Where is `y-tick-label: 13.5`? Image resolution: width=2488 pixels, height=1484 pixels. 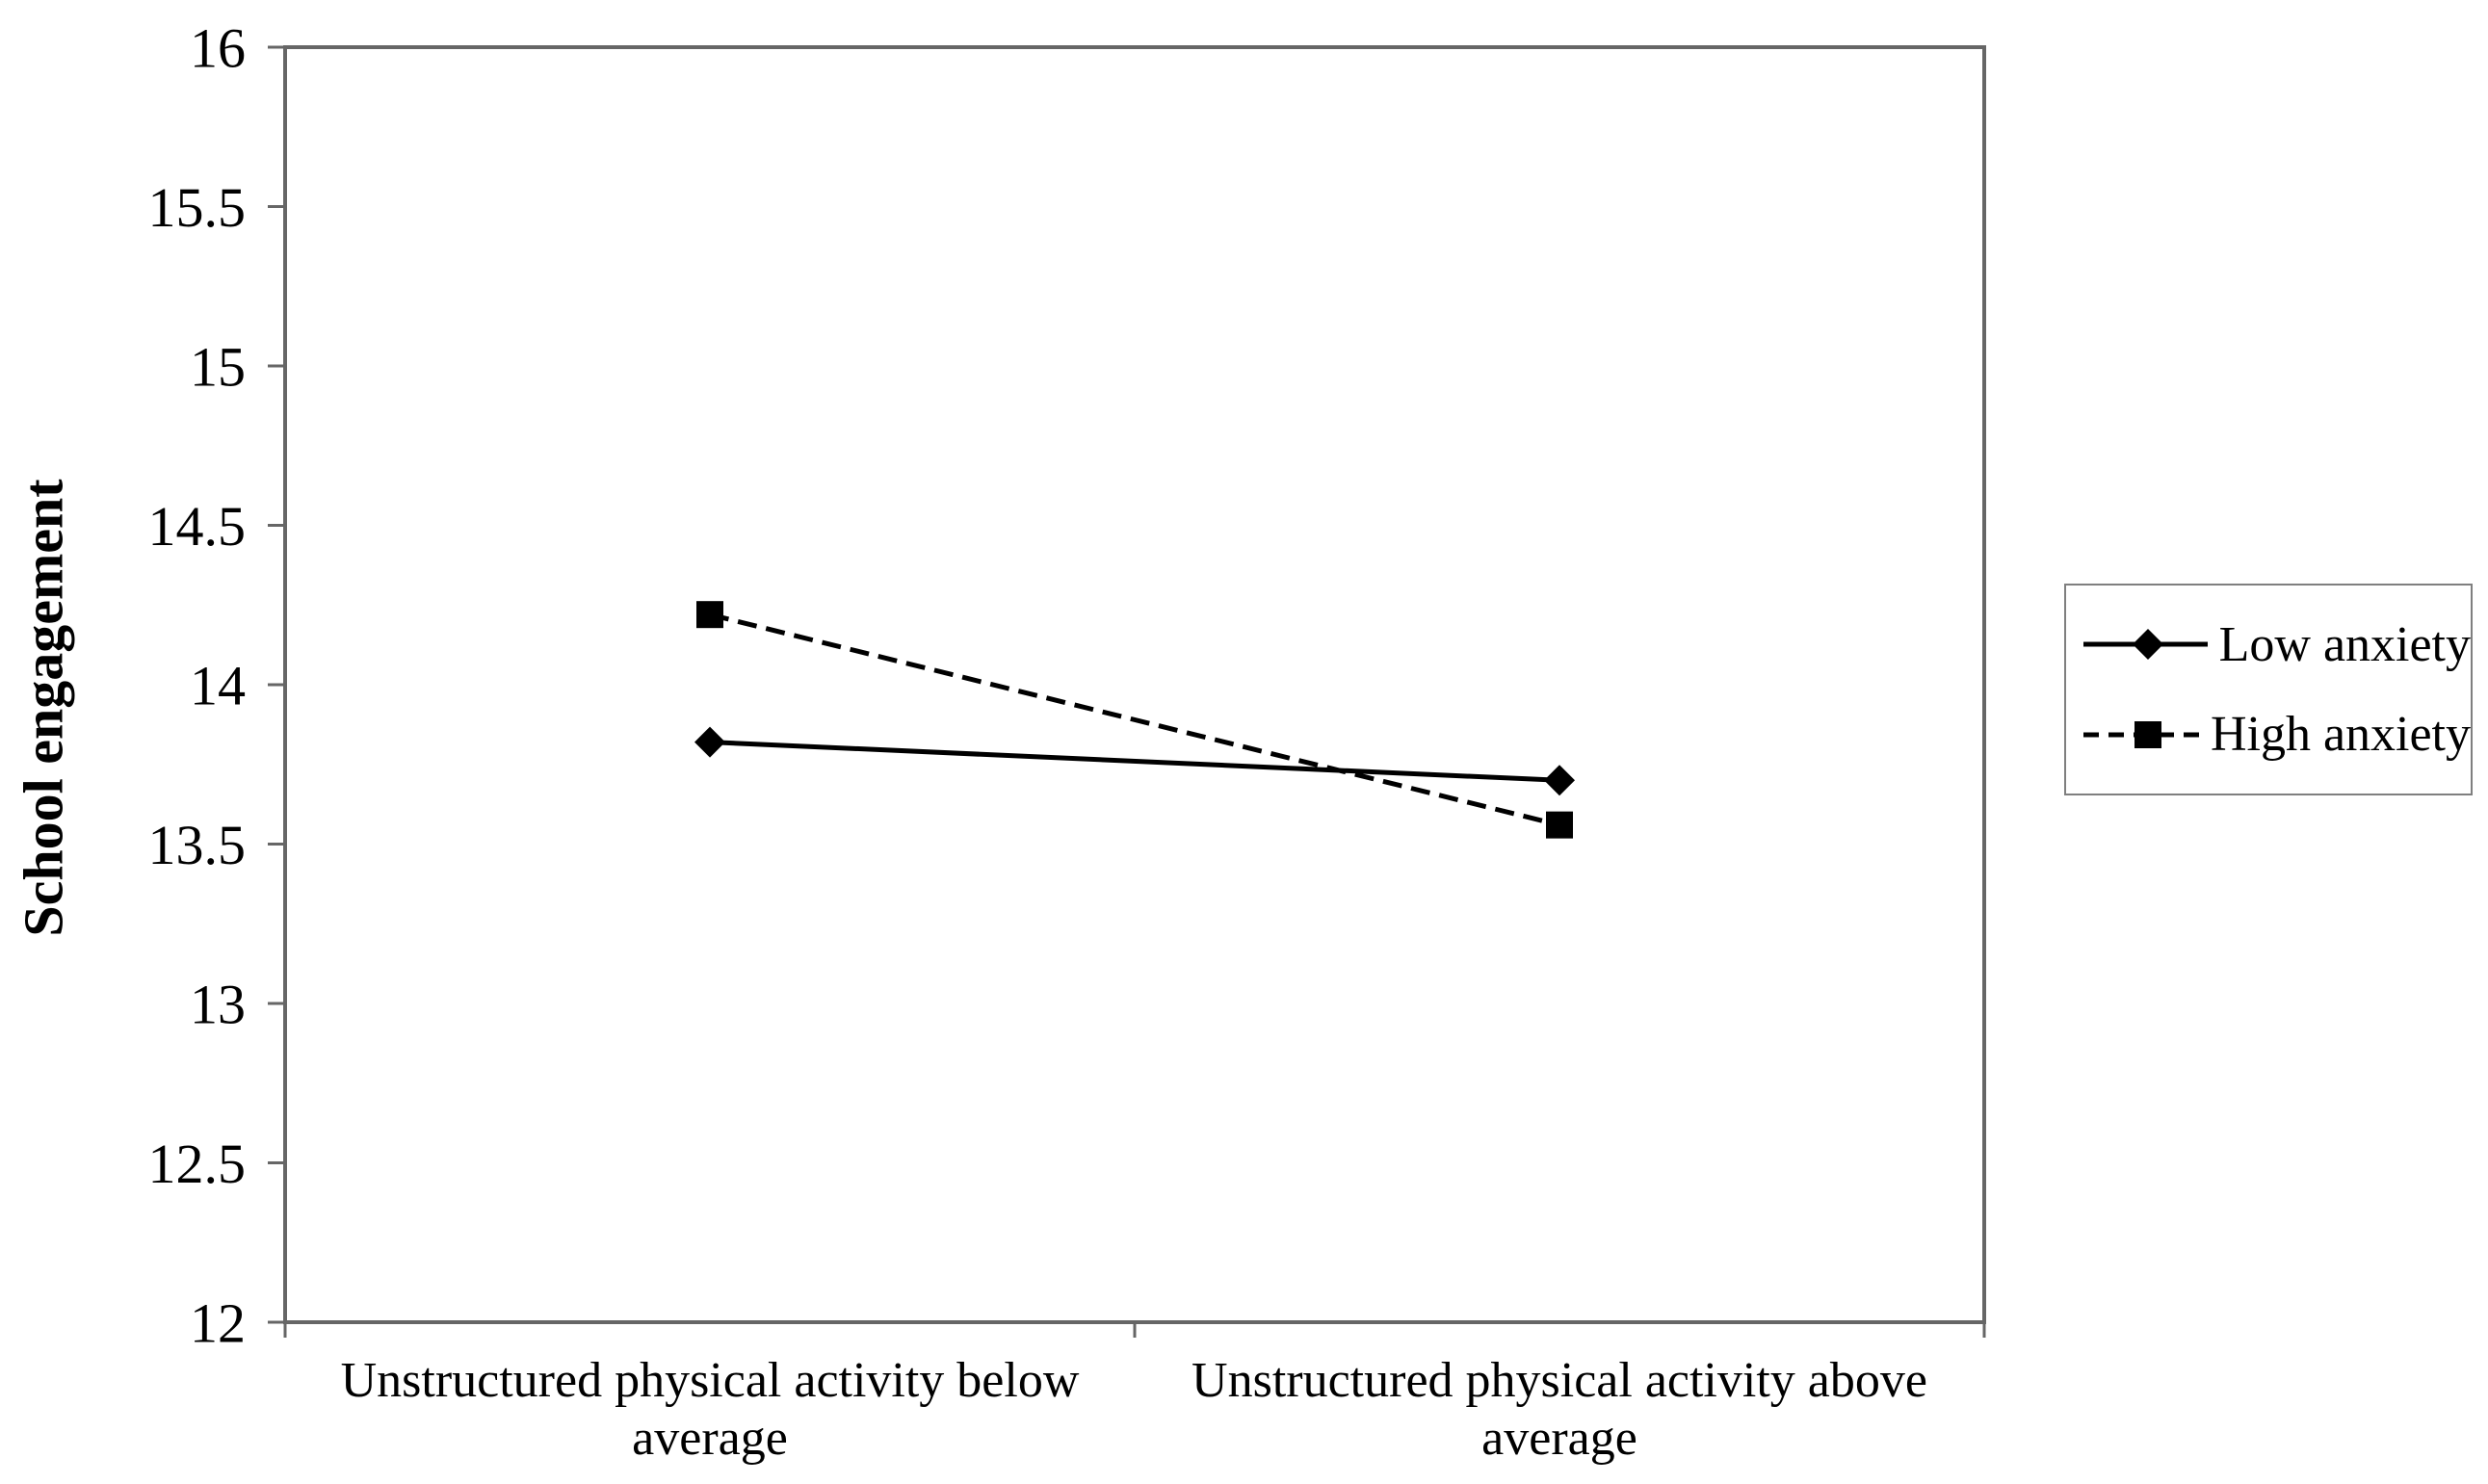
y-tick-label: 13.5 is located at coordinates (197, 845).